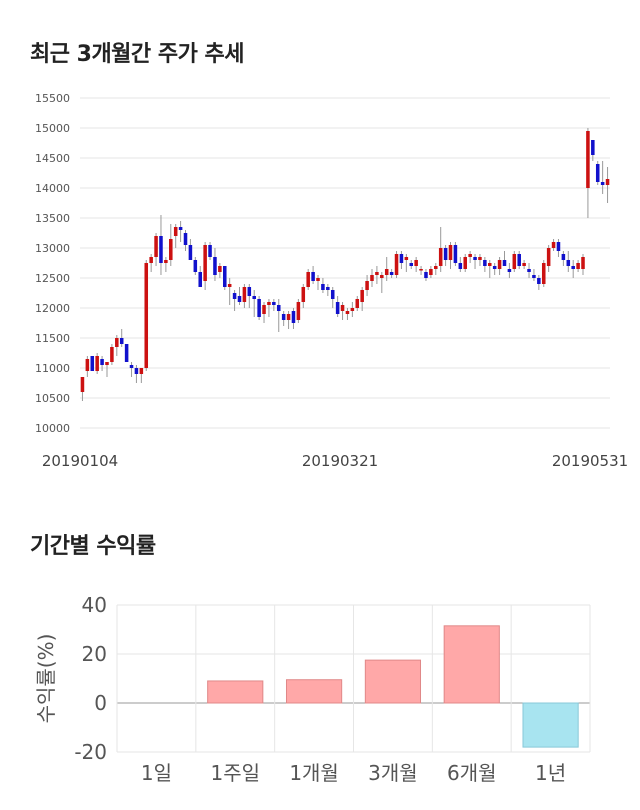 The height and width of the screenshot is (810, 640). I want to click on category-label: 6개월, so click(472, 773).